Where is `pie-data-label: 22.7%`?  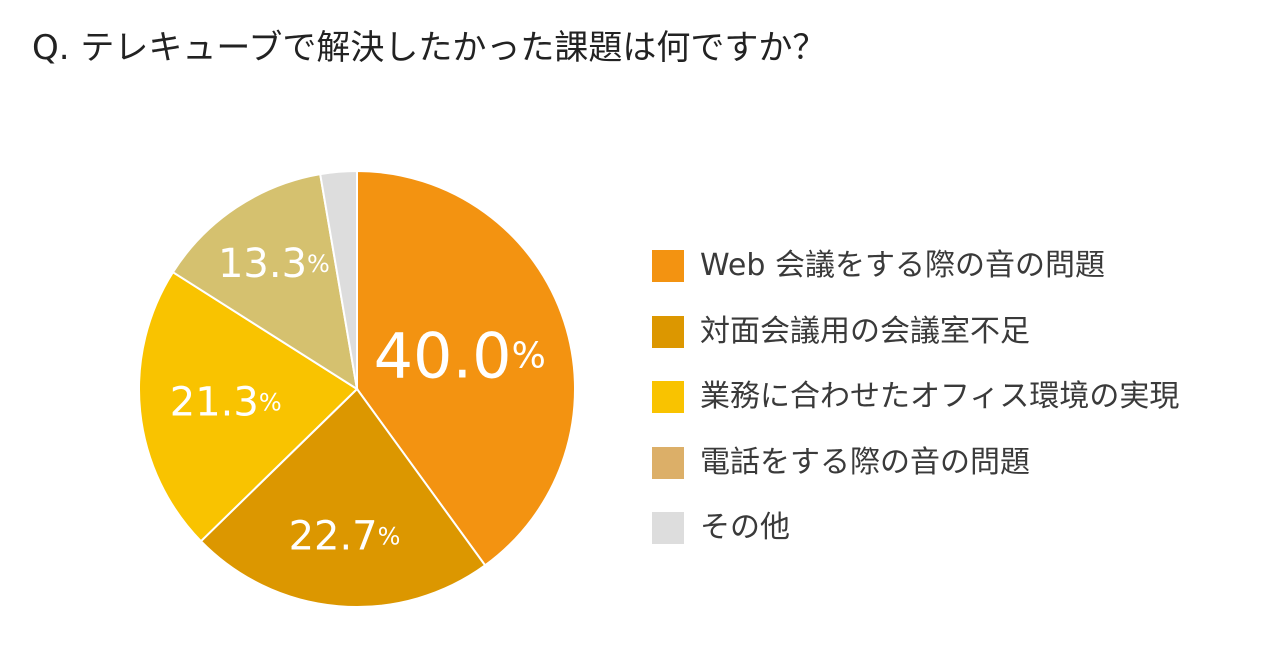
pie-data-label: 22.7% is located at coordinates (345, 537).